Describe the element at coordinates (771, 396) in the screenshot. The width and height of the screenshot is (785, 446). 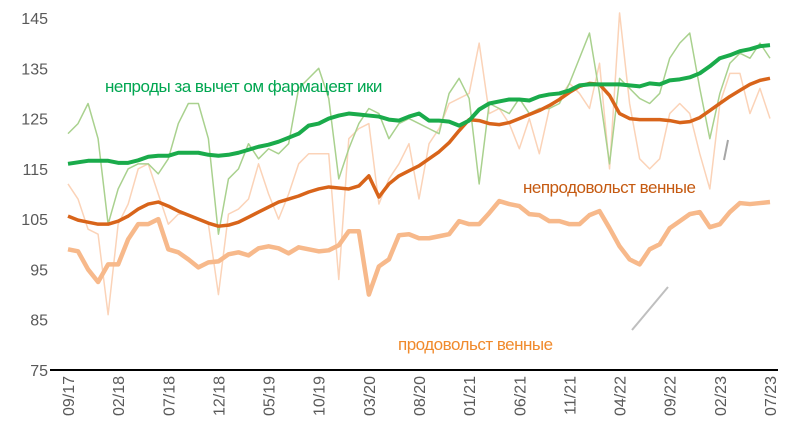
I see `x-tick-label: 07/23` at that location.